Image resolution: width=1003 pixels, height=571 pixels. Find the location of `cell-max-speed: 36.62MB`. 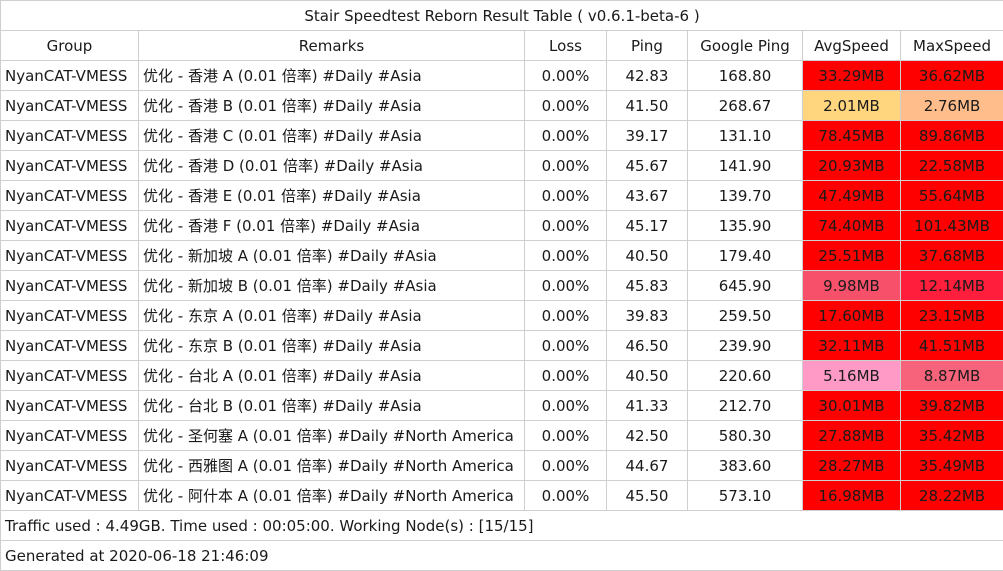

cell-max-speed: 36.62MB is located at coordinates (952, 76).